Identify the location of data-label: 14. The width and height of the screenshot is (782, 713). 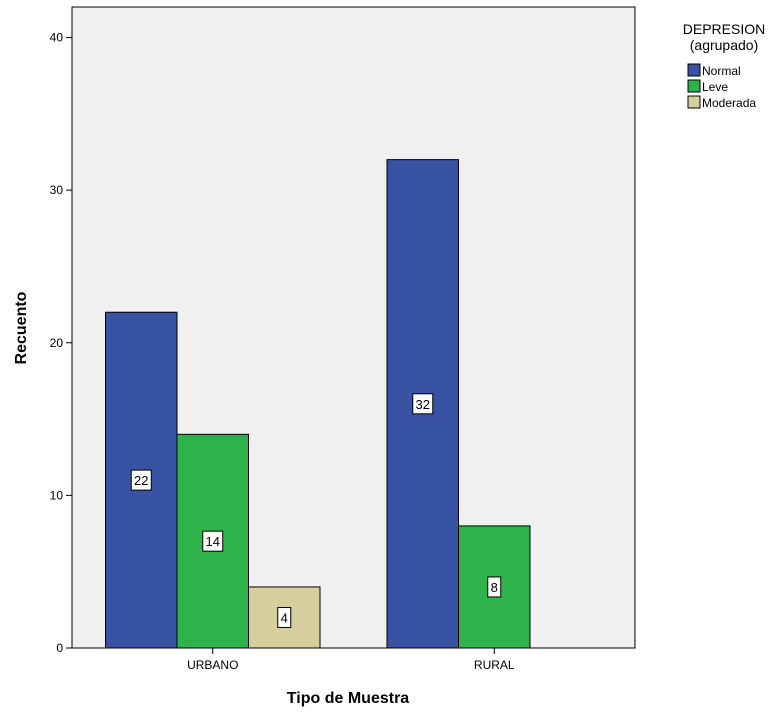
(213, 541).